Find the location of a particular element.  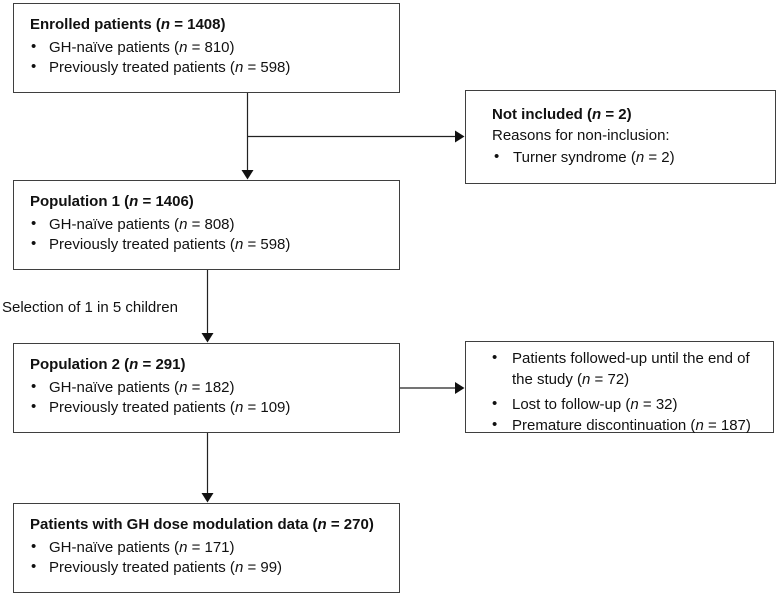

list-item: Turner syndrome (n = 2) is located at coordinates (630, 158).